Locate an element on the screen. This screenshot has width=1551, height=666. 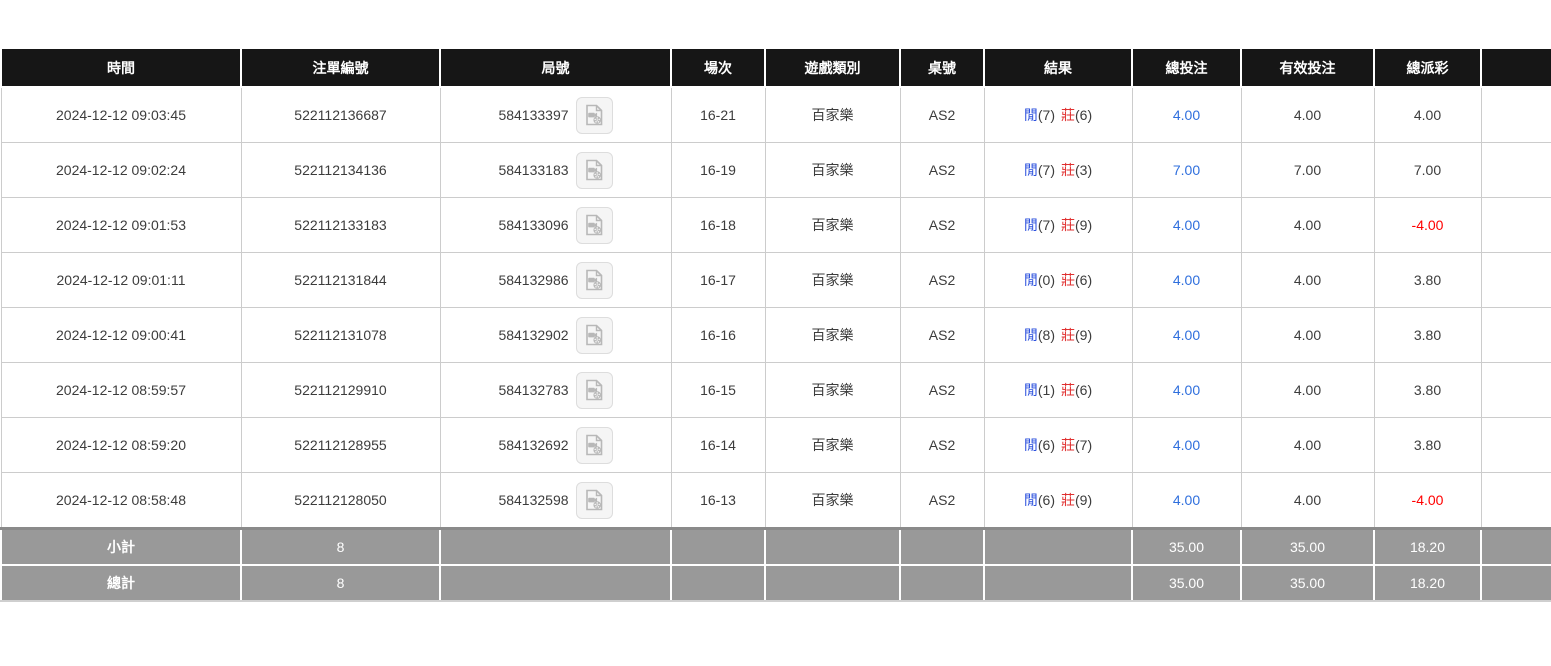
session-cell: 16-15 is located at coordinates (718, 390).